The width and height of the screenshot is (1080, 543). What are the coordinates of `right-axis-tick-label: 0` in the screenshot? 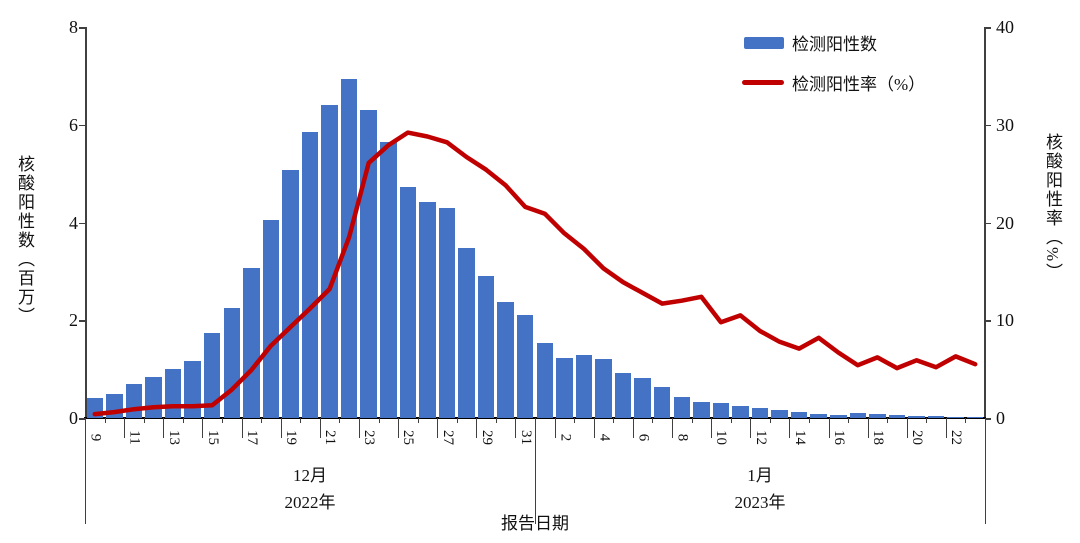 It's located at (1000, 418).